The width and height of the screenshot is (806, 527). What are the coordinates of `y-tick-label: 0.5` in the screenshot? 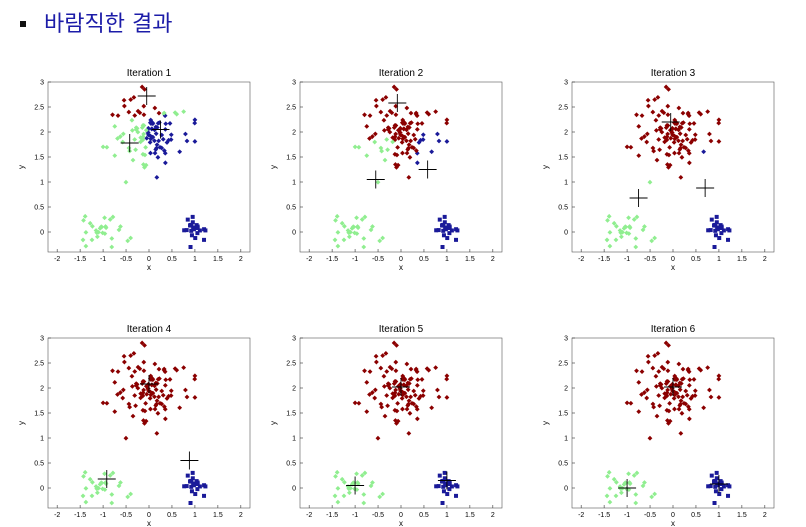 It's located at (563, 208).